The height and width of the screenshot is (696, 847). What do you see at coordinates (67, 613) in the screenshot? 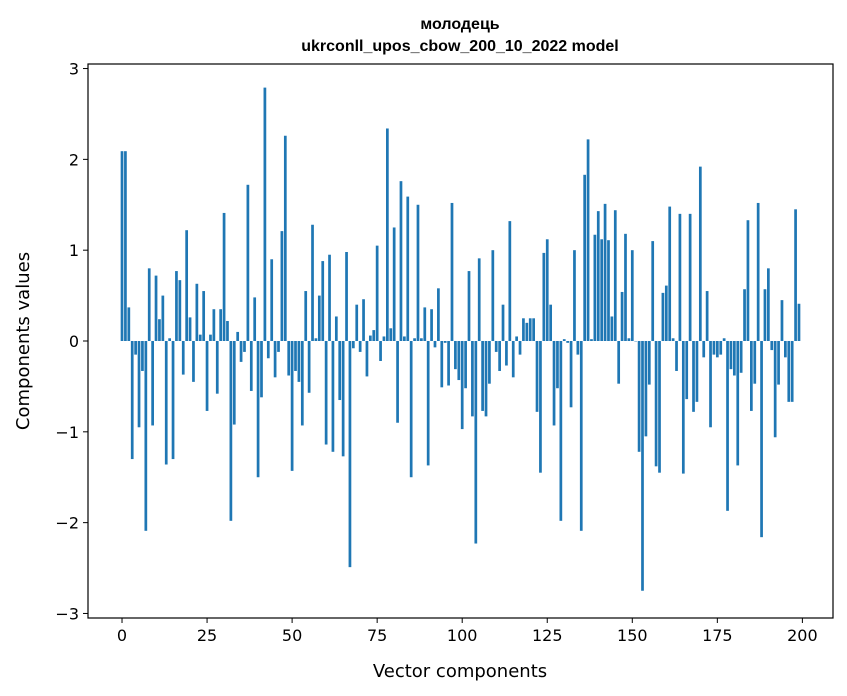
I see `y-tick-label: −3` at bounding box center [67, 613].